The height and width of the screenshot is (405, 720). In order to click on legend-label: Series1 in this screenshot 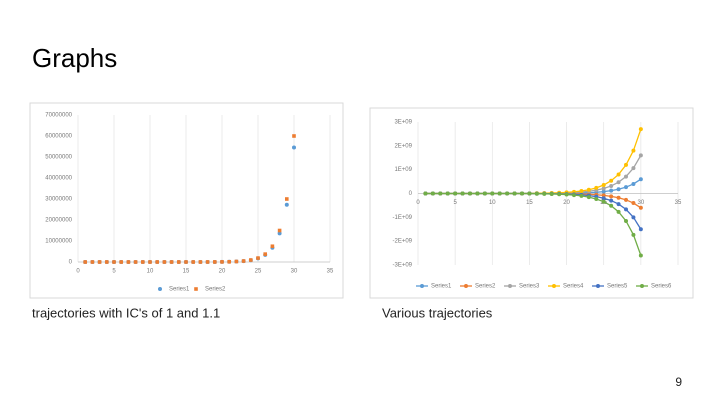, I will do `click(441, 287)`.